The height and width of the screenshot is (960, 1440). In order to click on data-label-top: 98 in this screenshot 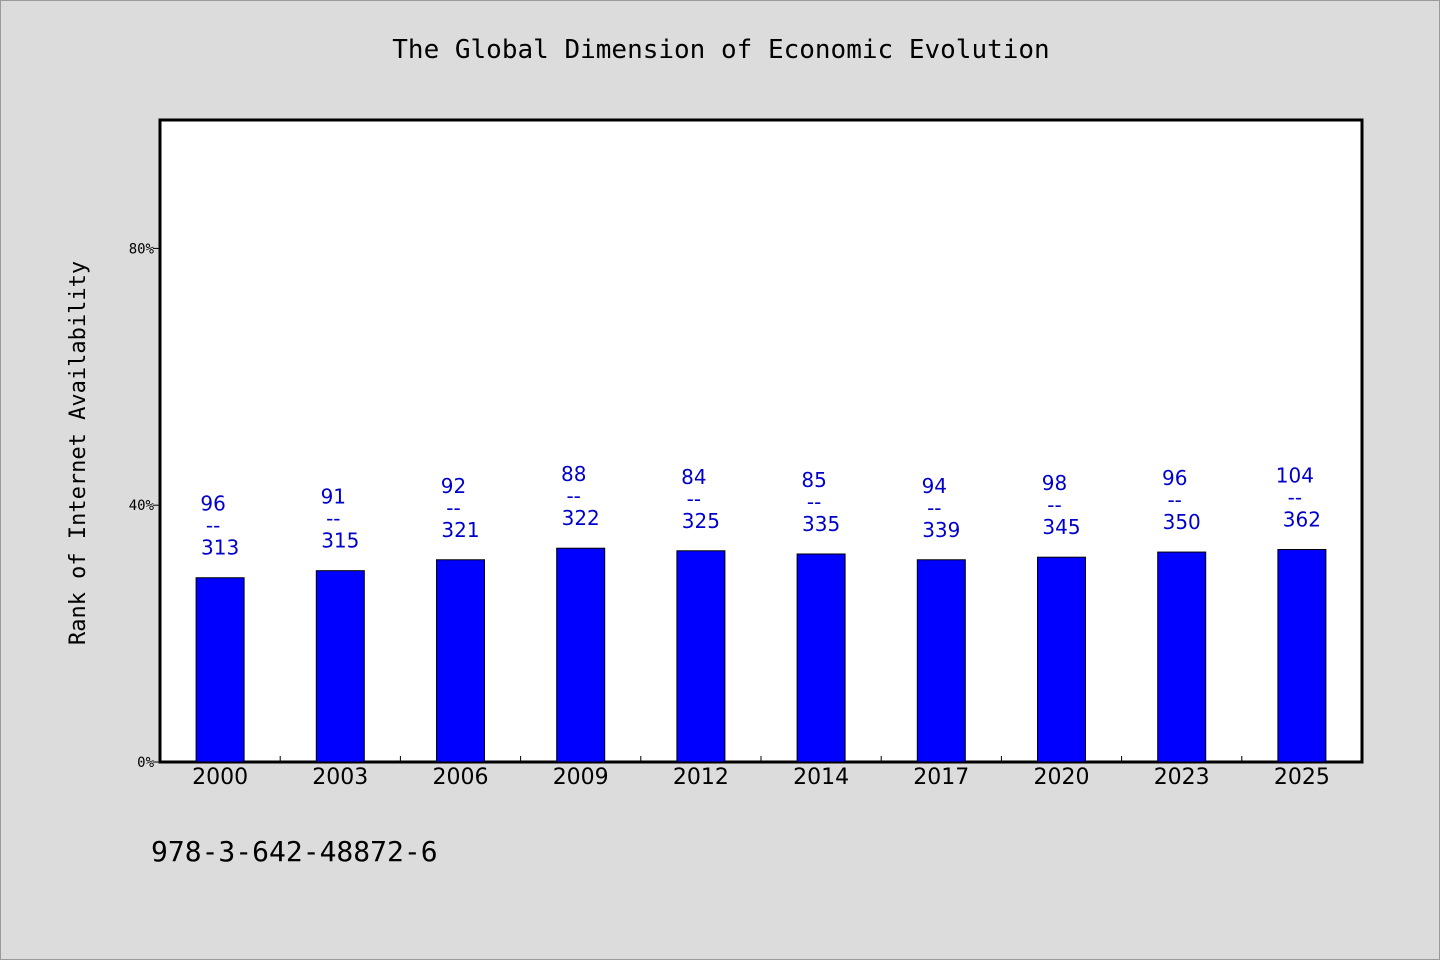, I will do `click(1054, 483)`.